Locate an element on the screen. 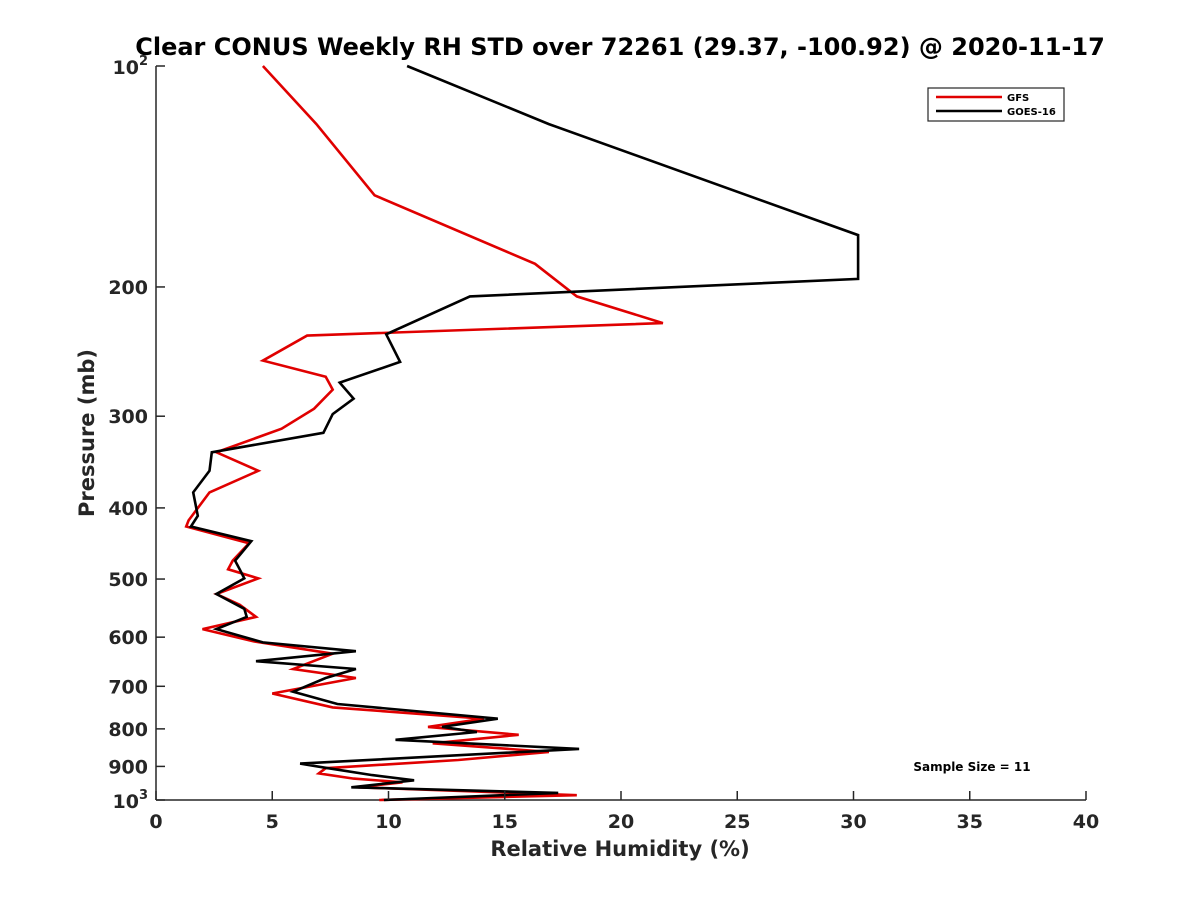  x-tick-label: 25 is located at coordinates (737, 822).